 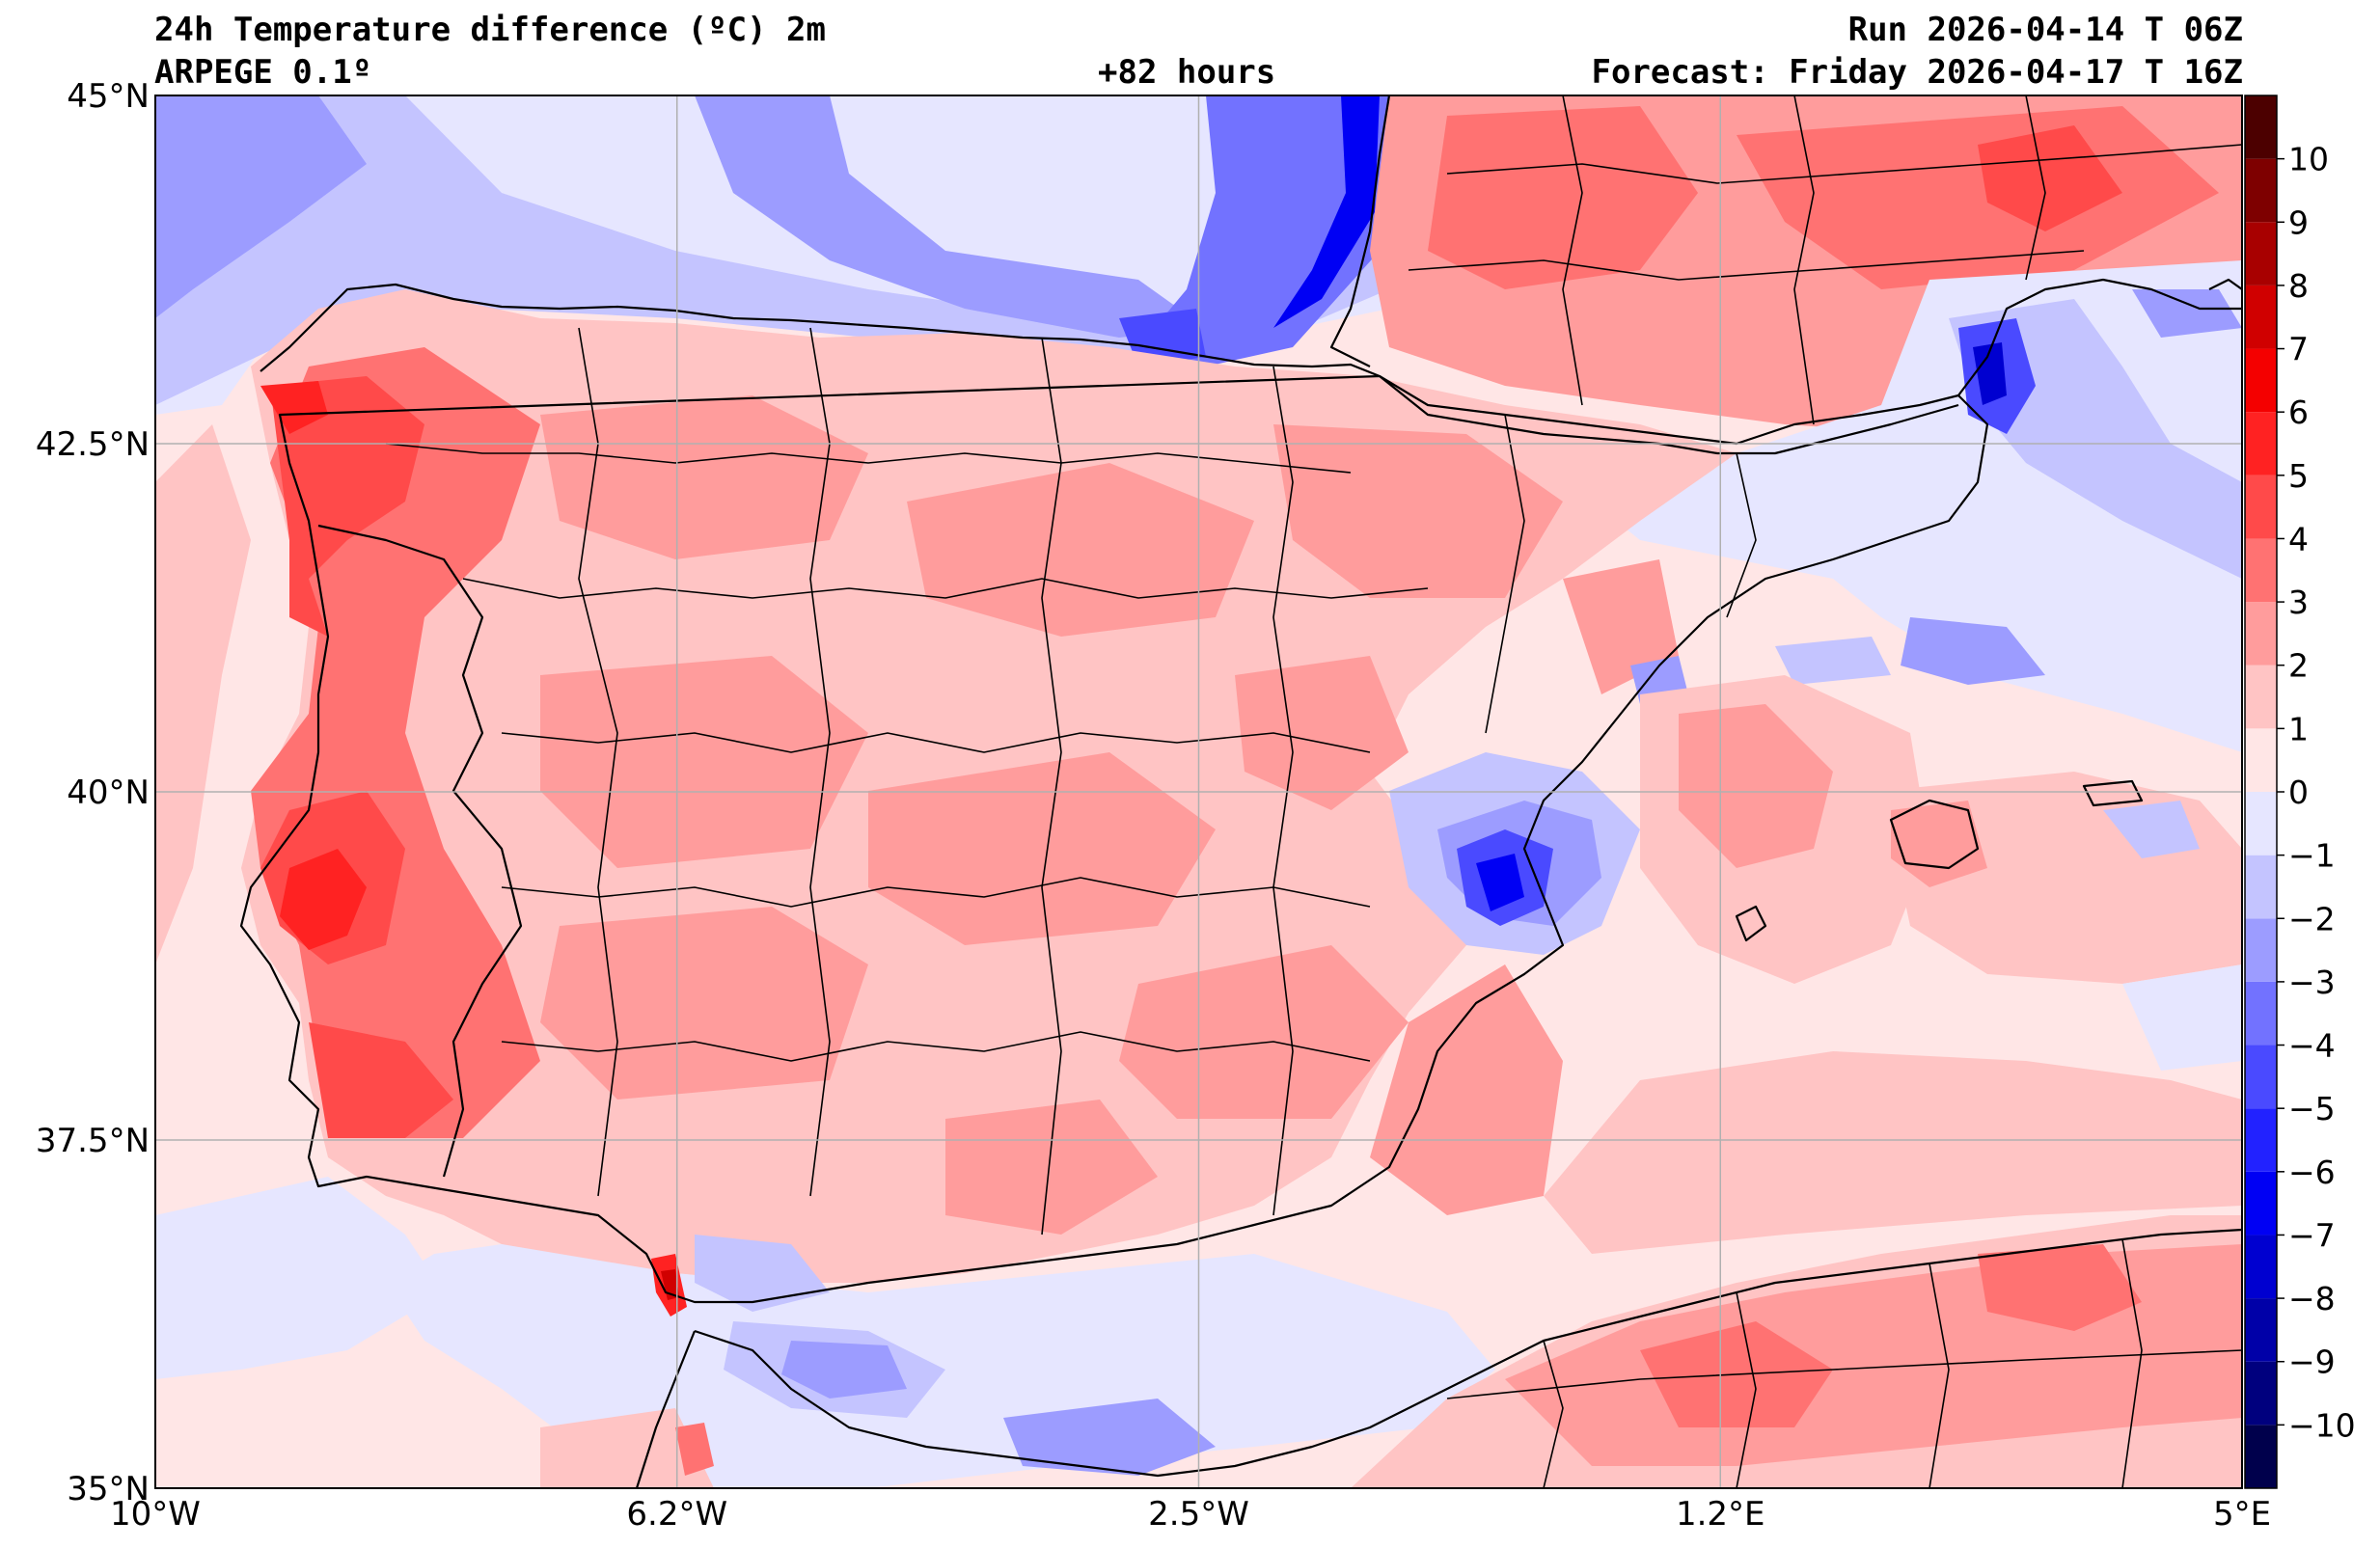 I want to click on latitude-labels: 45°N 42.5°N 40°N 37.5°N 35°N, so click(x=93, y=793).